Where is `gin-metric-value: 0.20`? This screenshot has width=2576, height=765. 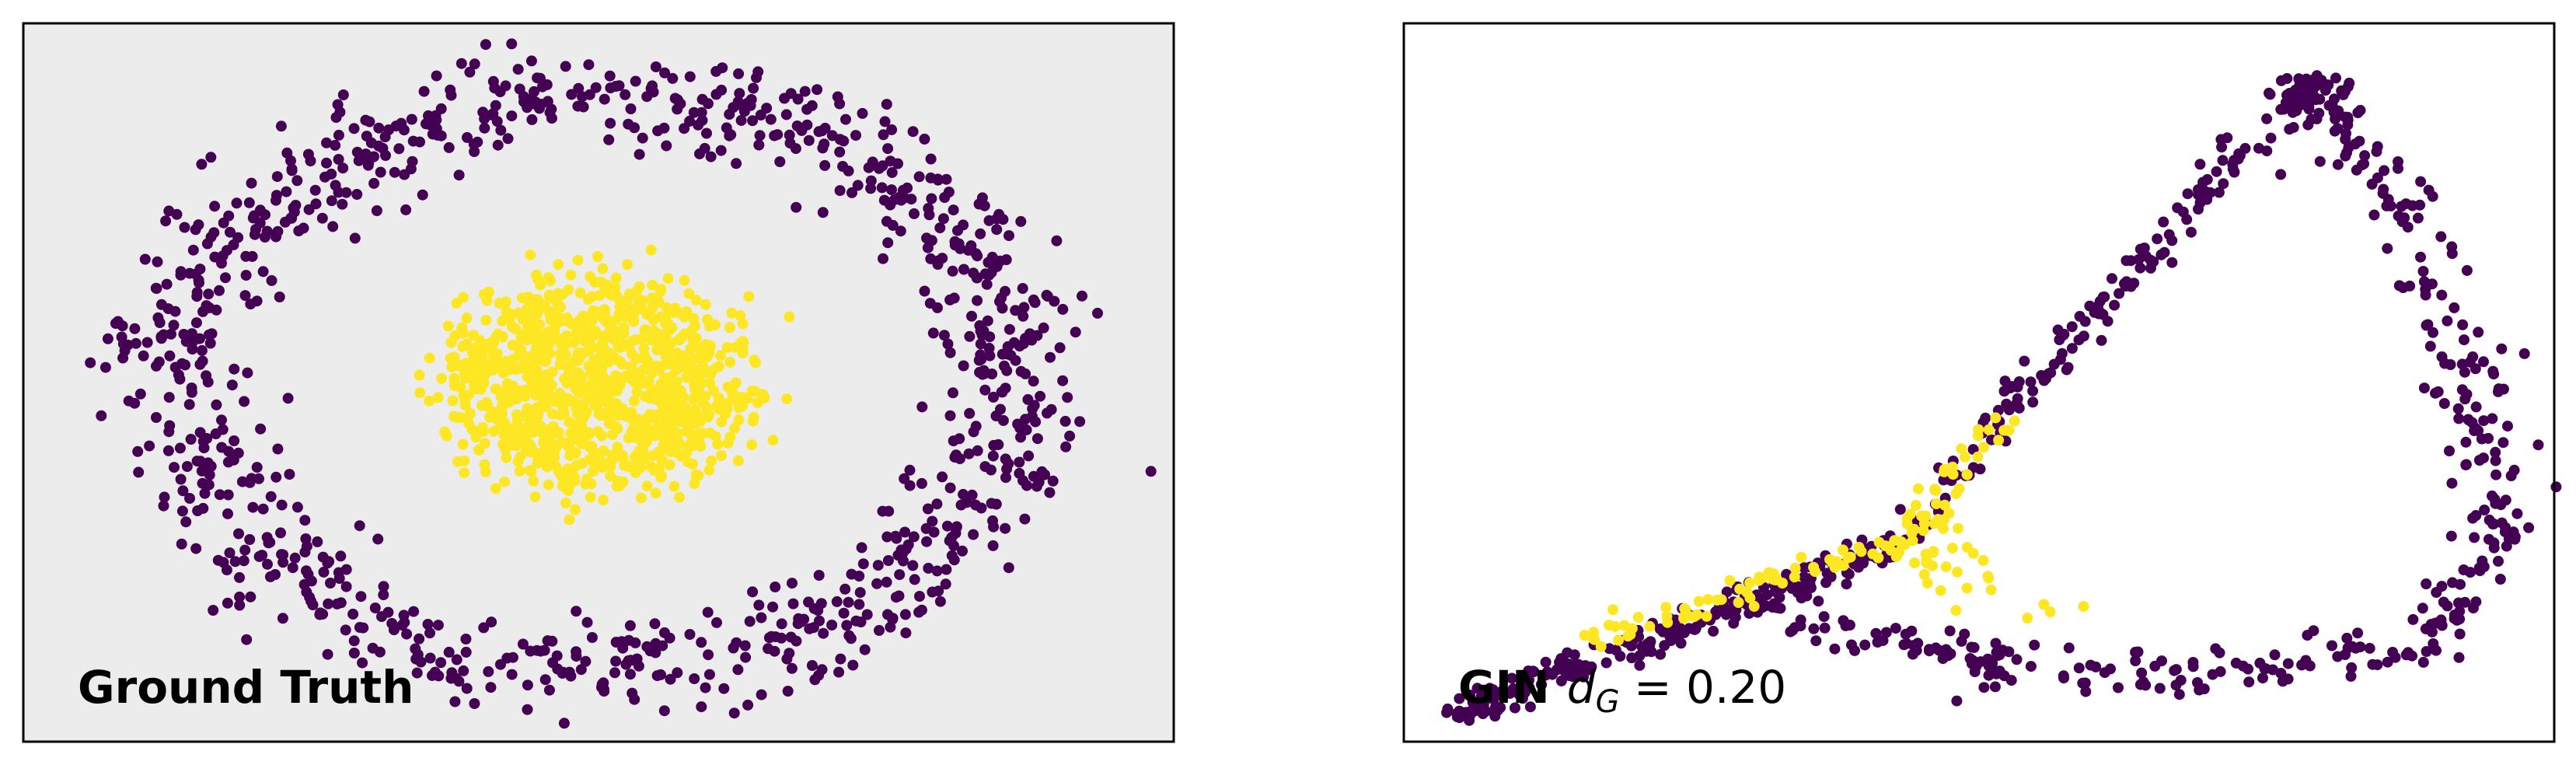
gin-metric-value: 0.20 is located at coordinates (1736, 688).